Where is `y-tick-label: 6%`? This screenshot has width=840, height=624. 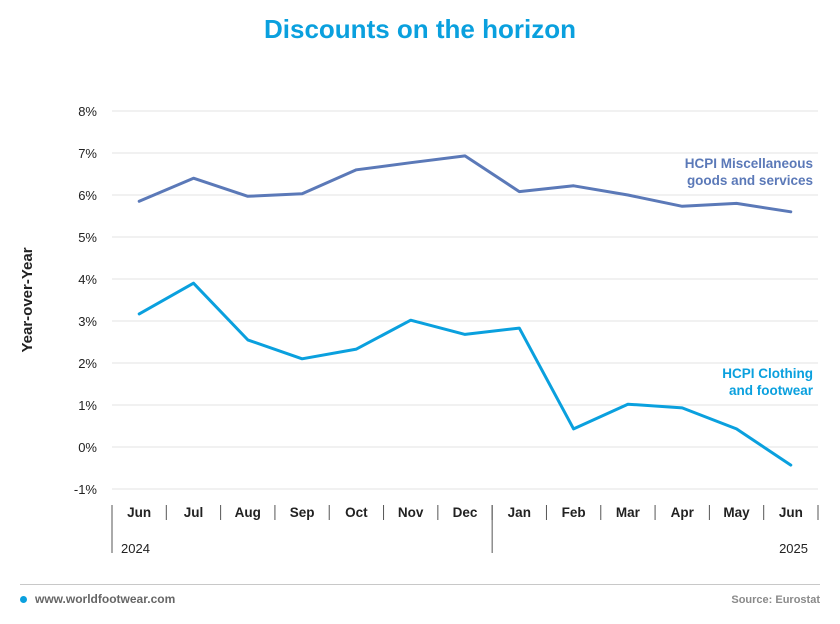 y-tick-label: 6% is located at coordinates (87, 195).